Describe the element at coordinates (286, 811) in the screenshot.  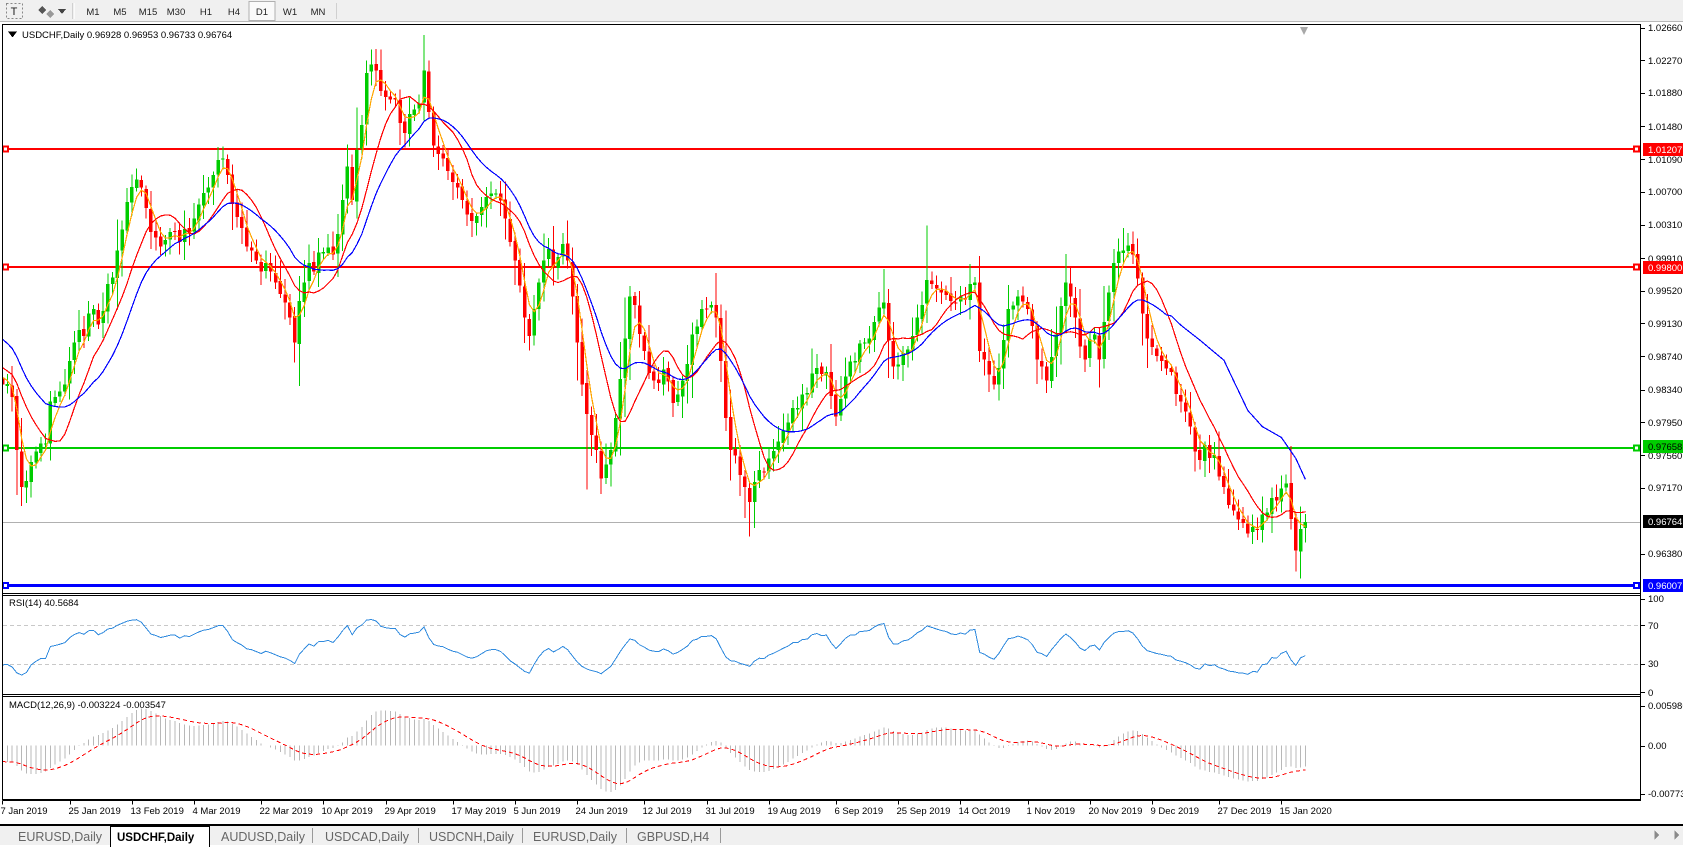
I see `svg-text: 22 Mar 2019` at that location.